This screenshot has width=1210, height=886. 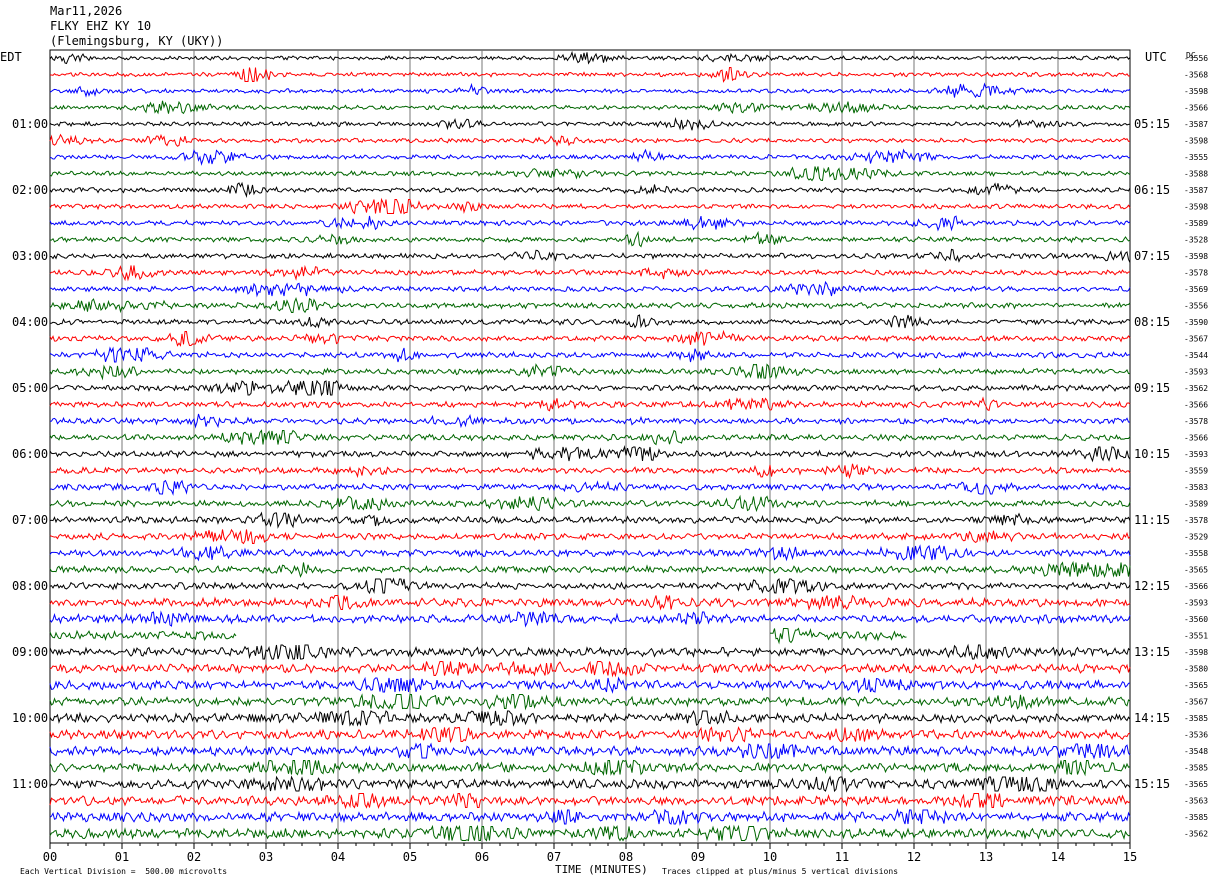 I want to click on dc-offset-label: -3585, so click(x=1196, y=817).